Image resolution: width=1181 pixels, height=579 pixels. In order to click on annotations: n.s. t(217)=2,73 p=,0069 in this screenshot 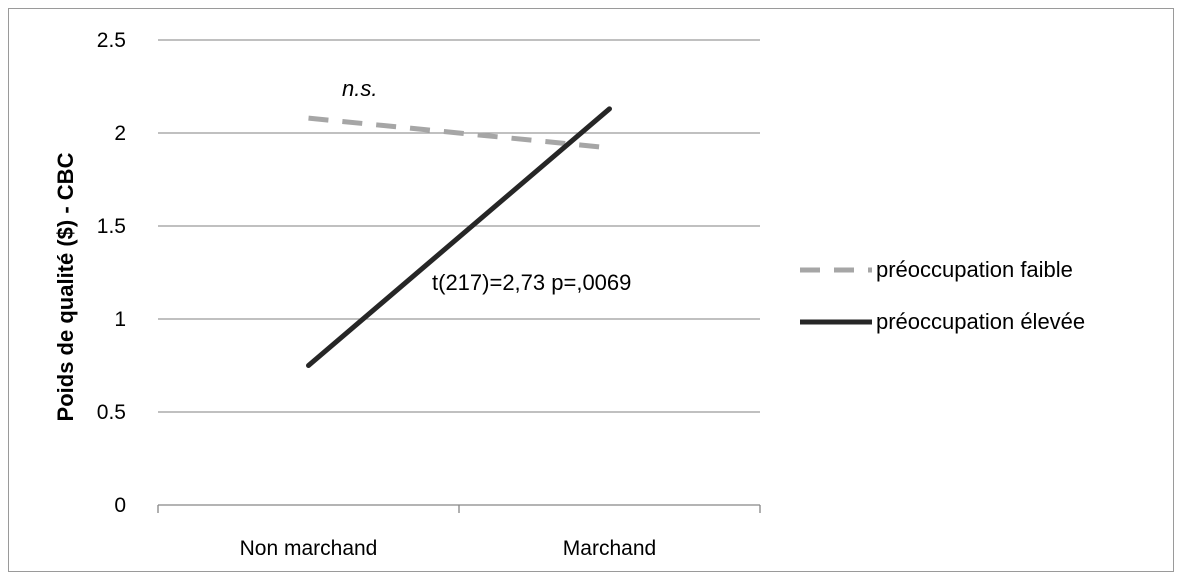, I will do `click(486, 185)`.